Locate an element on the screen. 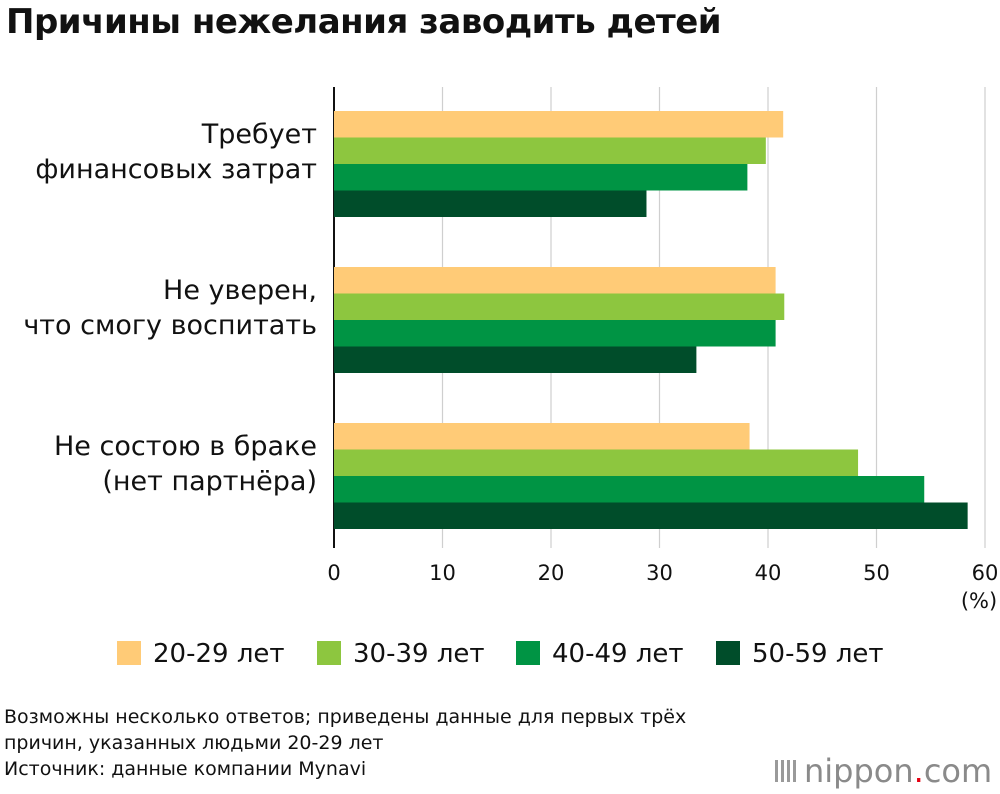 The height and width of the screenshot is (794, 1000). legend-swatch-40-49 лет is located at coordinates (528, 653).